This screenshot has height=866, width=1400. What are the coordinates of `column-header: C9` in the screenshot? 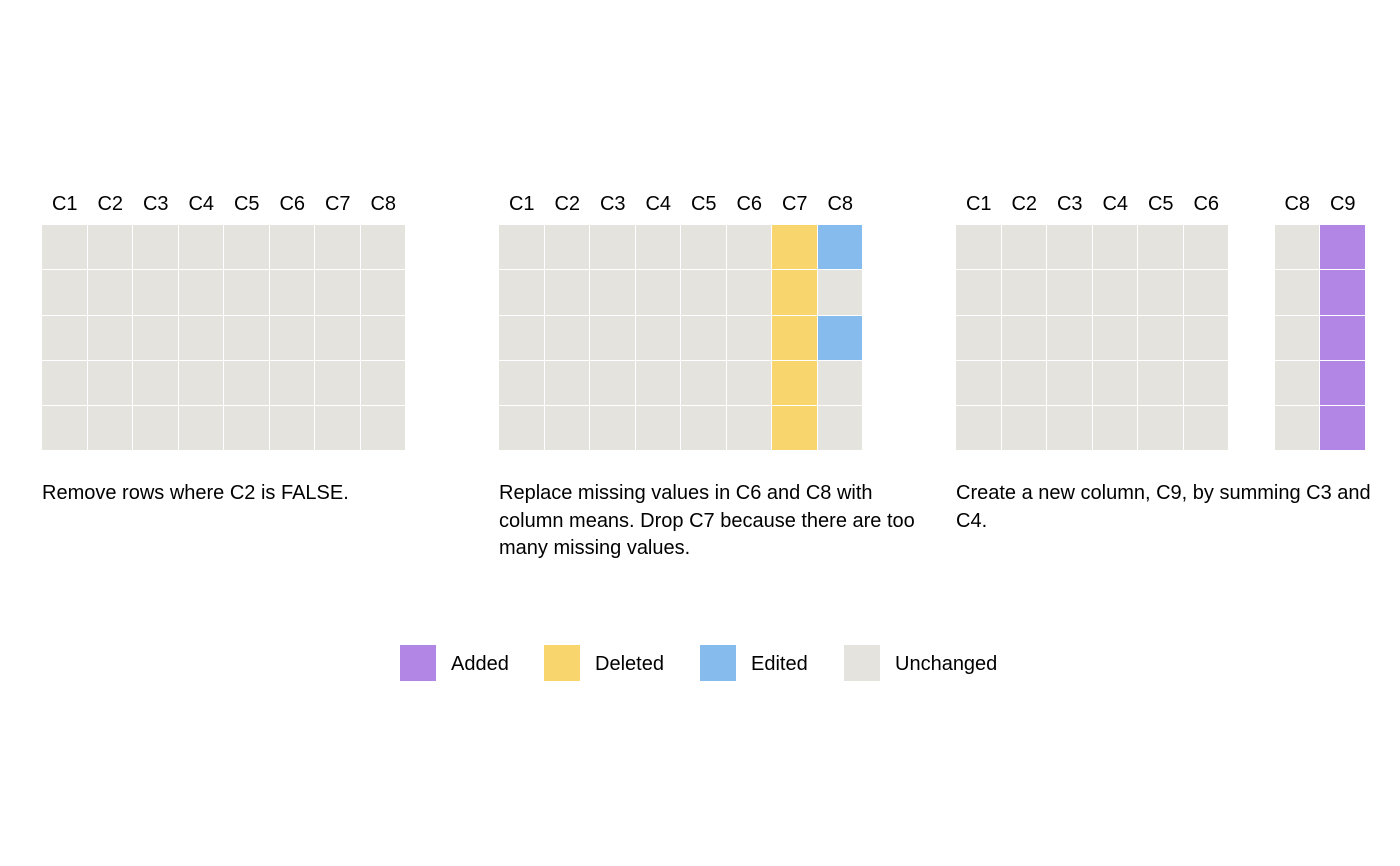 It's located at (1342, 204).